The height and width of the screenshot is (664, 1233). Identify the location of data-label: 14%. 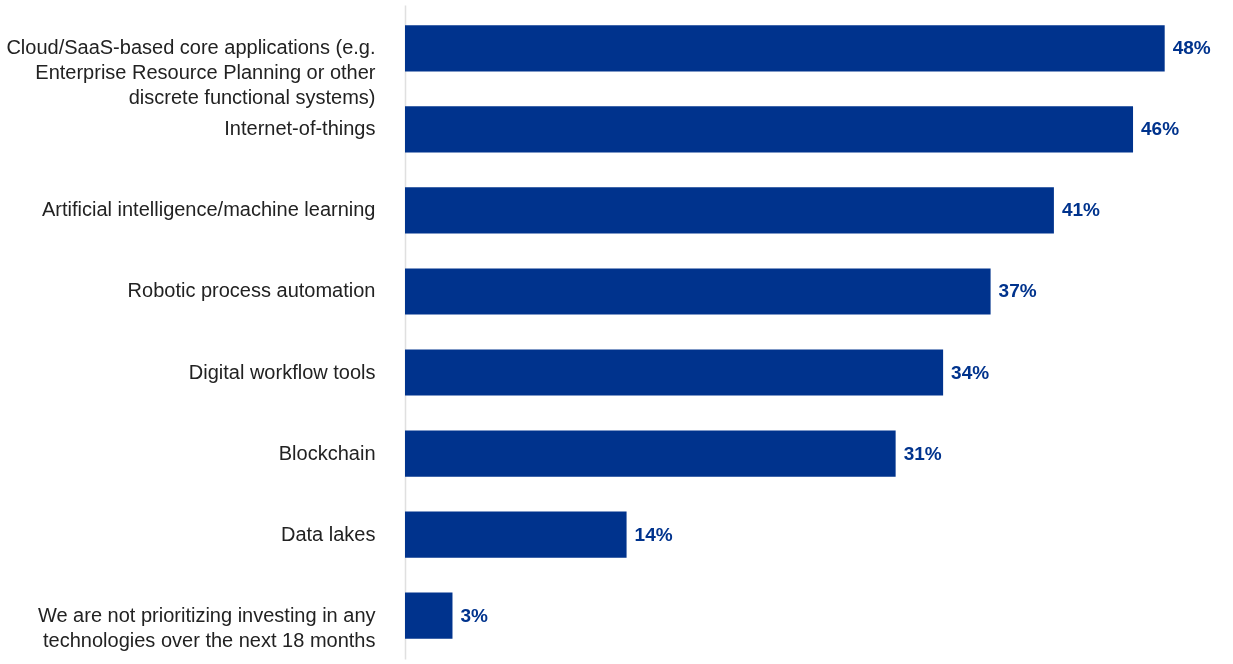
(653, 534).